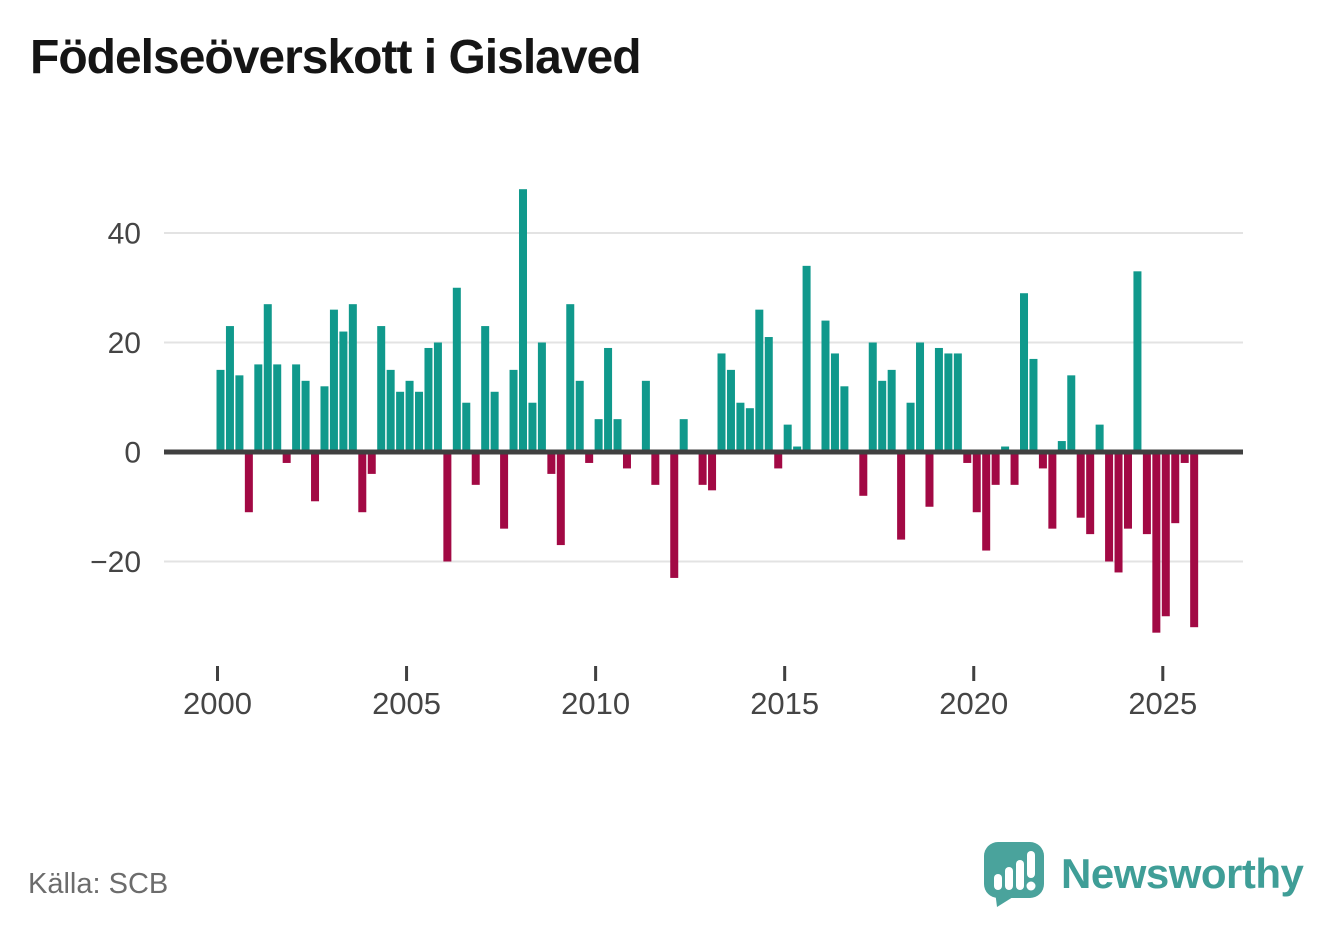  Describe the element at coordinates (579, 416) in the screenshot. I see `bar-2009-q3` at that location.